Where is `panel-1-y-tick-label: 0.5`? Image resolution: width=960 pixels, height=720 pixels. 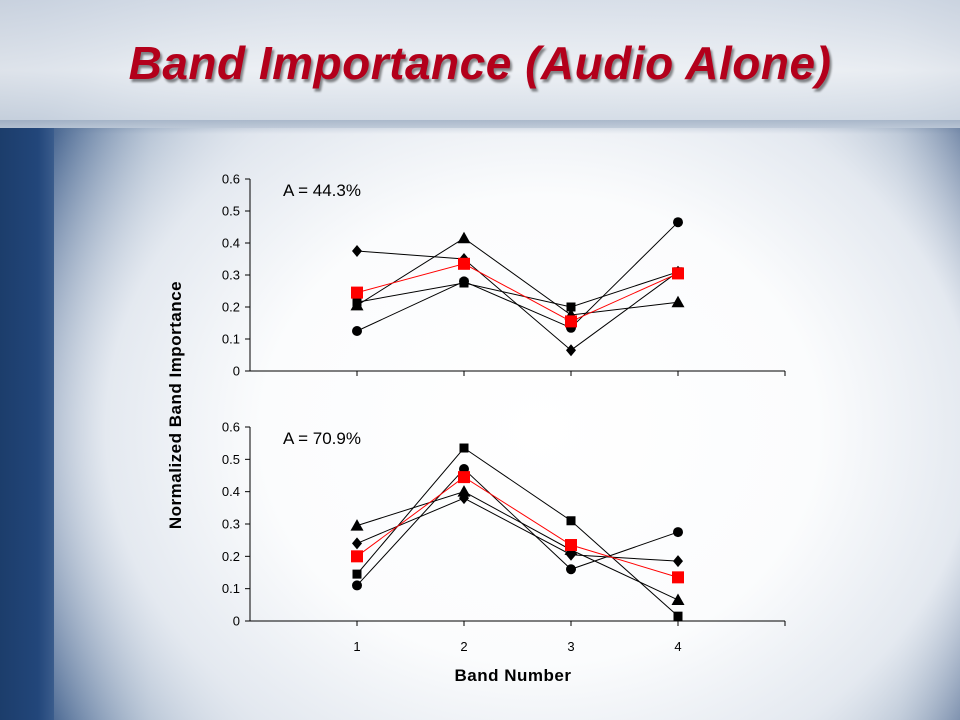
panel-1-y-tick-label: 0.5 is located at coordinates (231, 211).